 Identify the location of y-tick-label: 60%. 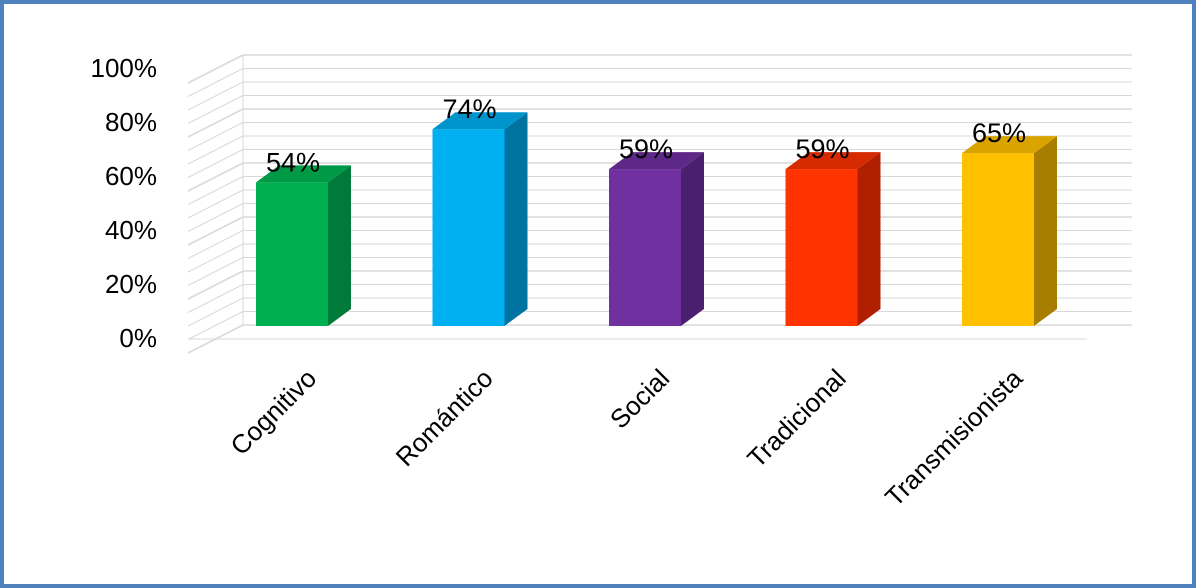
(131, 176).